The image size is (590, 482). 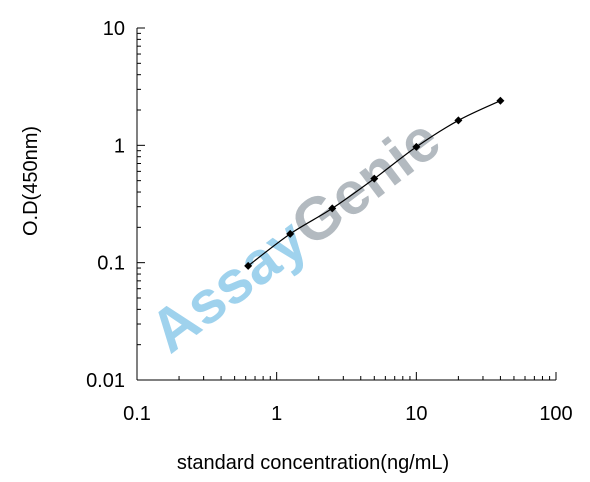 I want to click on x-tick-label: 0.1, so click(x=137, y=414).